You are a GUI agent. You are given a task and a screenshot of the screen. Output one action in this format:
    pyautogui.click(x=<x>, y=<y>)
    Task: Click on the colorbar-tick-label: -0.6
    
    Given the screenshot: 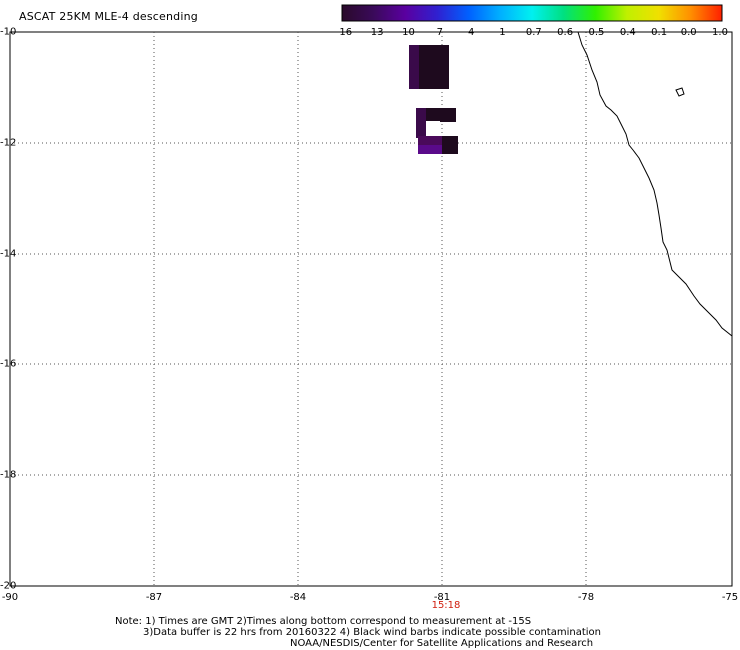 What is the action you would take?
    pyautogui.click(x=563, y=32)
    